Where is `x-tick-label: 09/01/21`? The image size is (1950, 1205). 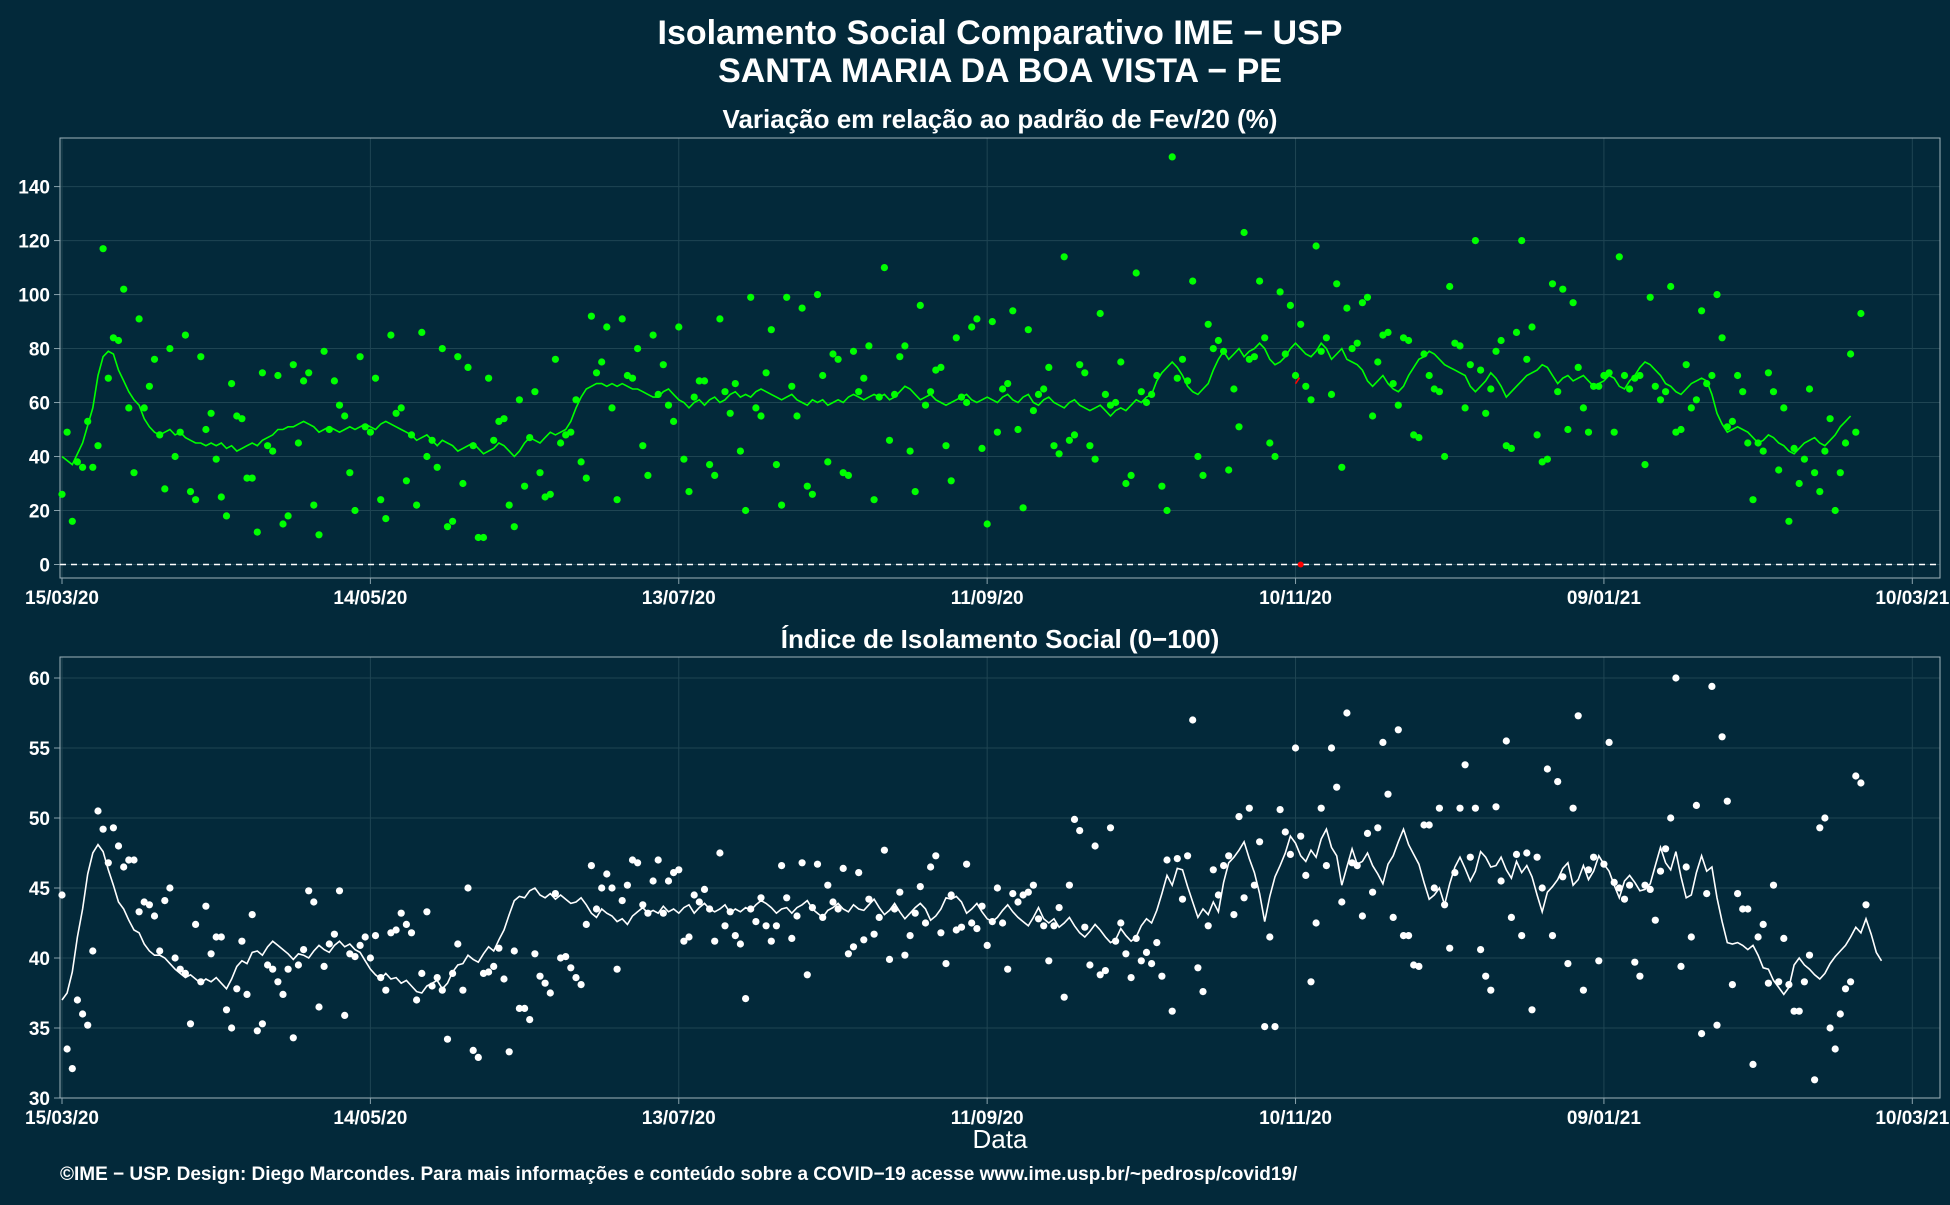 x-tick-label: 09/01/21 is located at coordinates (1604, 1118).